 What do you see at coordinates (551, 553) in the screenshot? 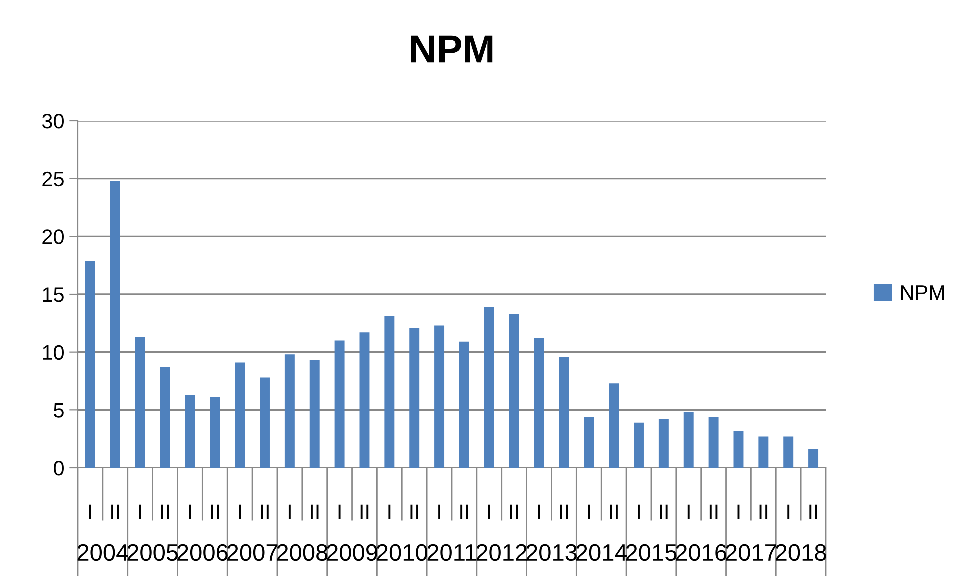
I see `text: 2013` at bounding box center [551, 553].